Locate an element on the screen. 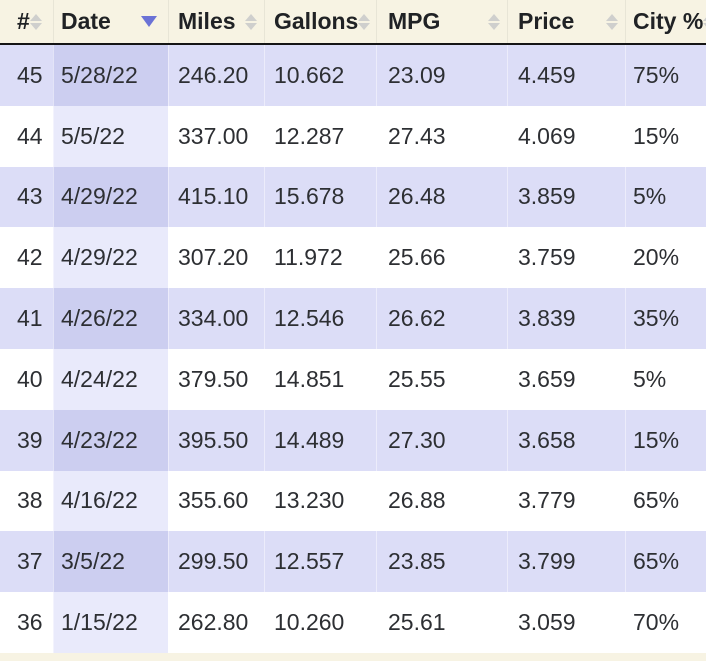 The width and height of the screenshot is (706, 661). cell-gallons: 14.489 is located at coordinates (320, 440).